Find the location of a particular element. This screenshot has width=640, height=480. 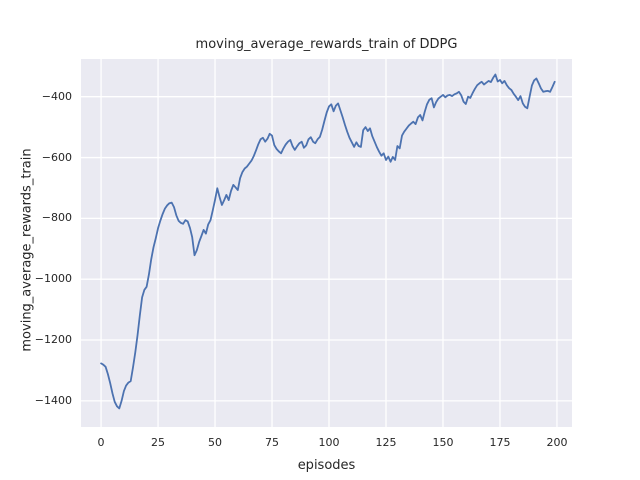

chart-title: moving_average_rewards_train of DDPG is located at coordinates (326, 44).